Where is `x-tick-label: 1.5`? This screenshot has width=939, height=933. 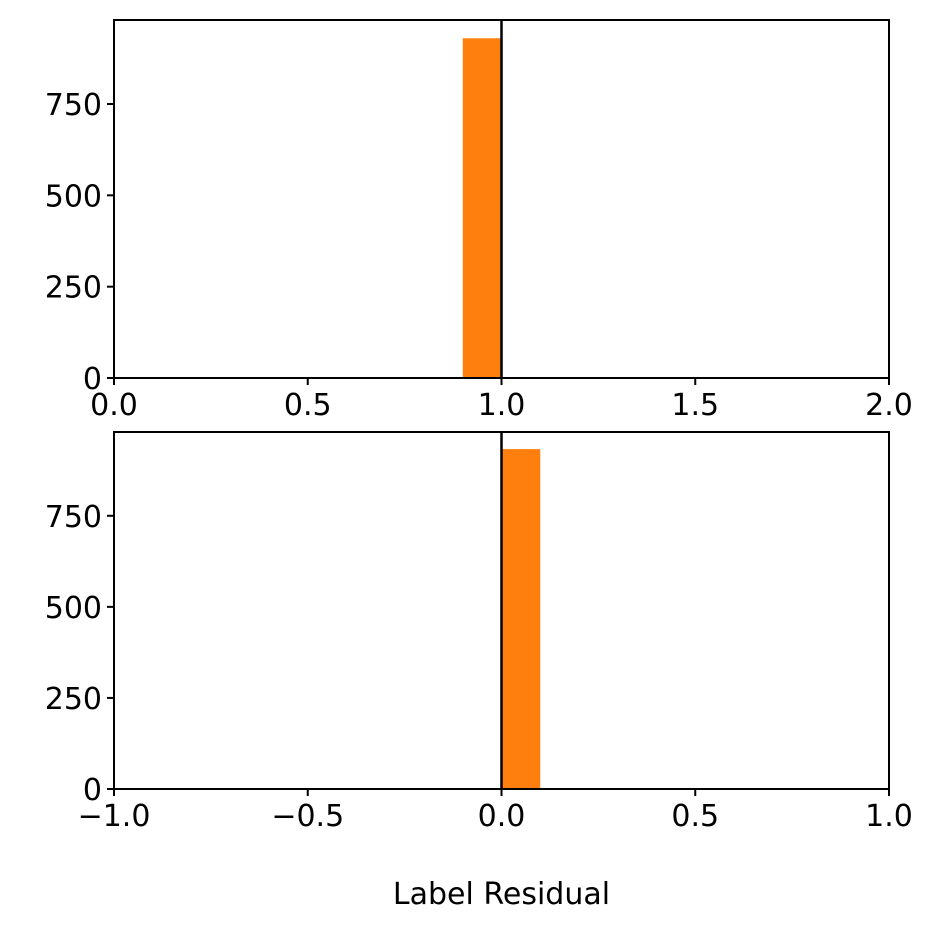
x-tick-label: 1.5 is located at coordinates (695, 405).